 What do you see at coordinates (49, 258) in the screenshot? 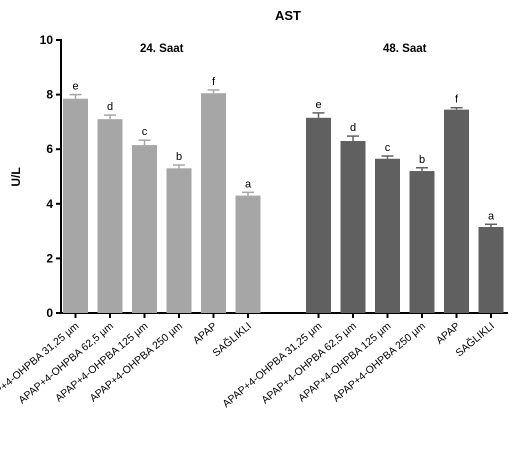
I see `y-tick-label: 2` at bounding box center [49, 258].